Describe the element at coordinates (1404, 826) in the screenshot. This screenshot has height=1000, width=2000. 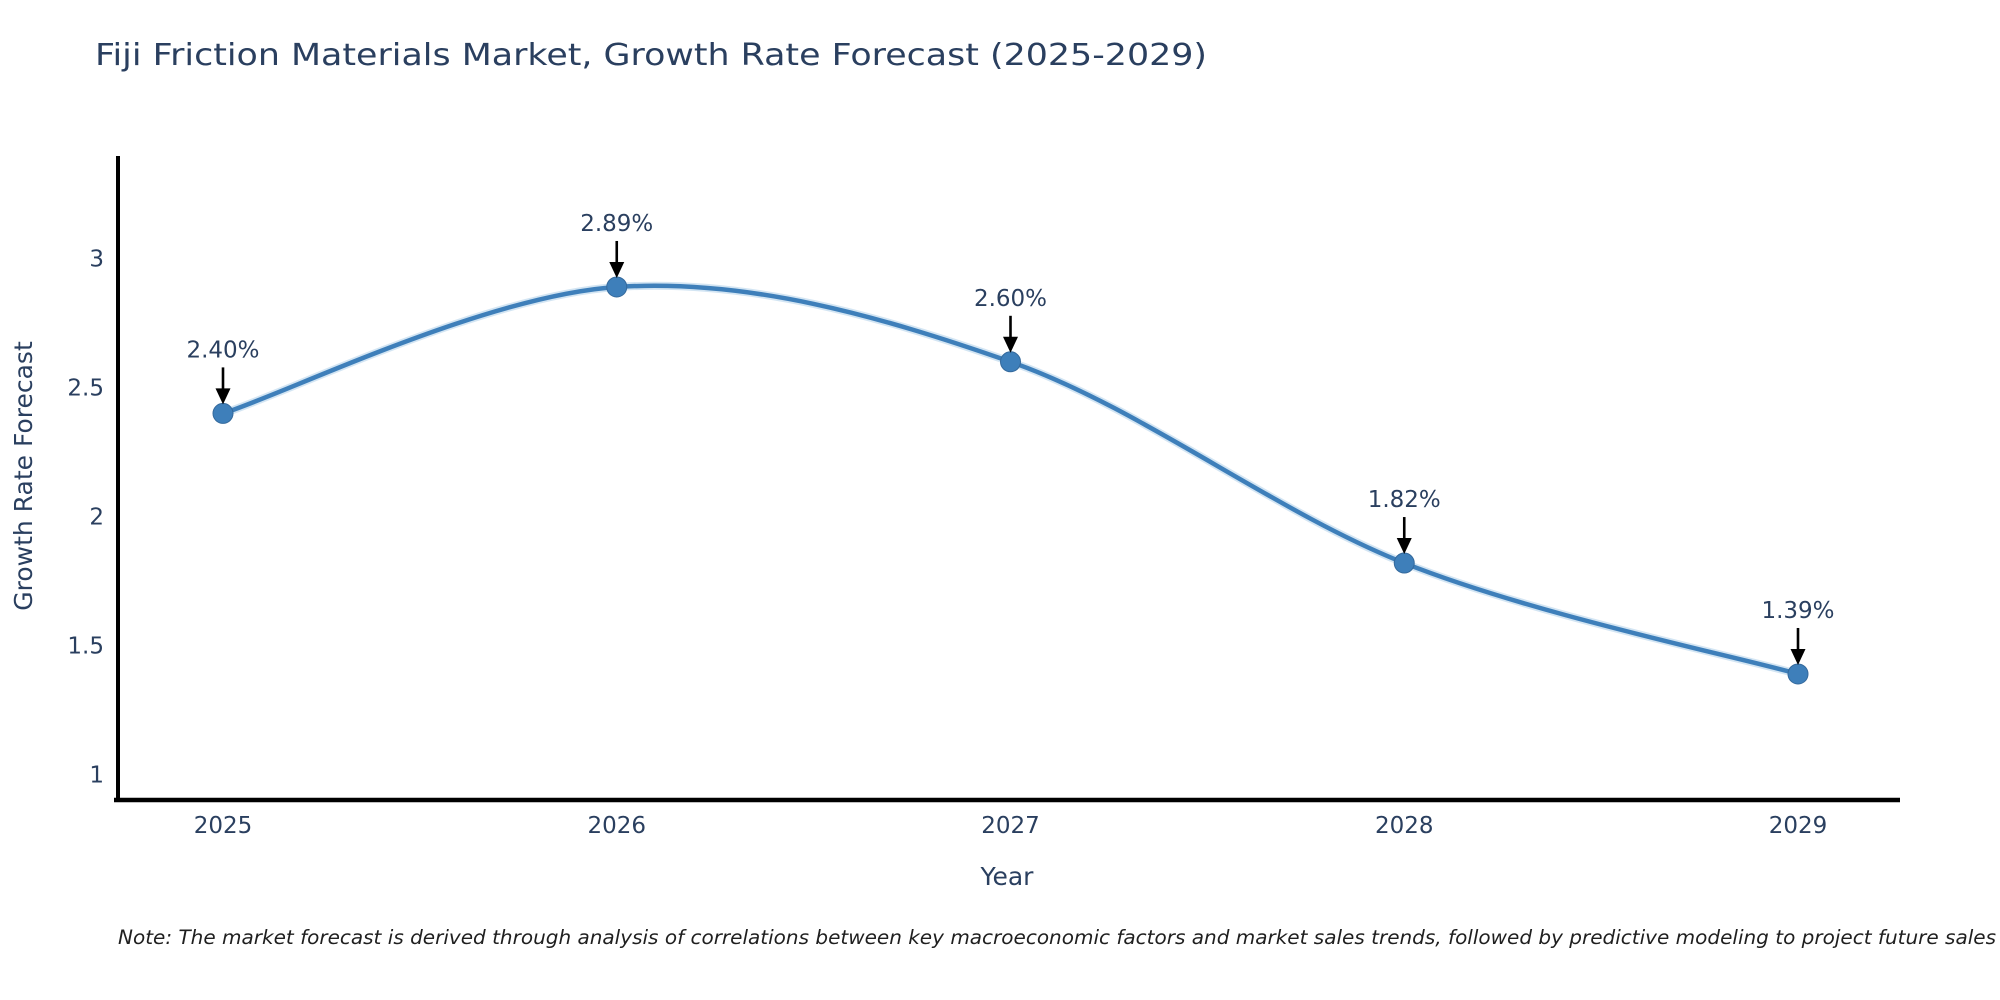
I see `x-tick-label: 2028` at that location.